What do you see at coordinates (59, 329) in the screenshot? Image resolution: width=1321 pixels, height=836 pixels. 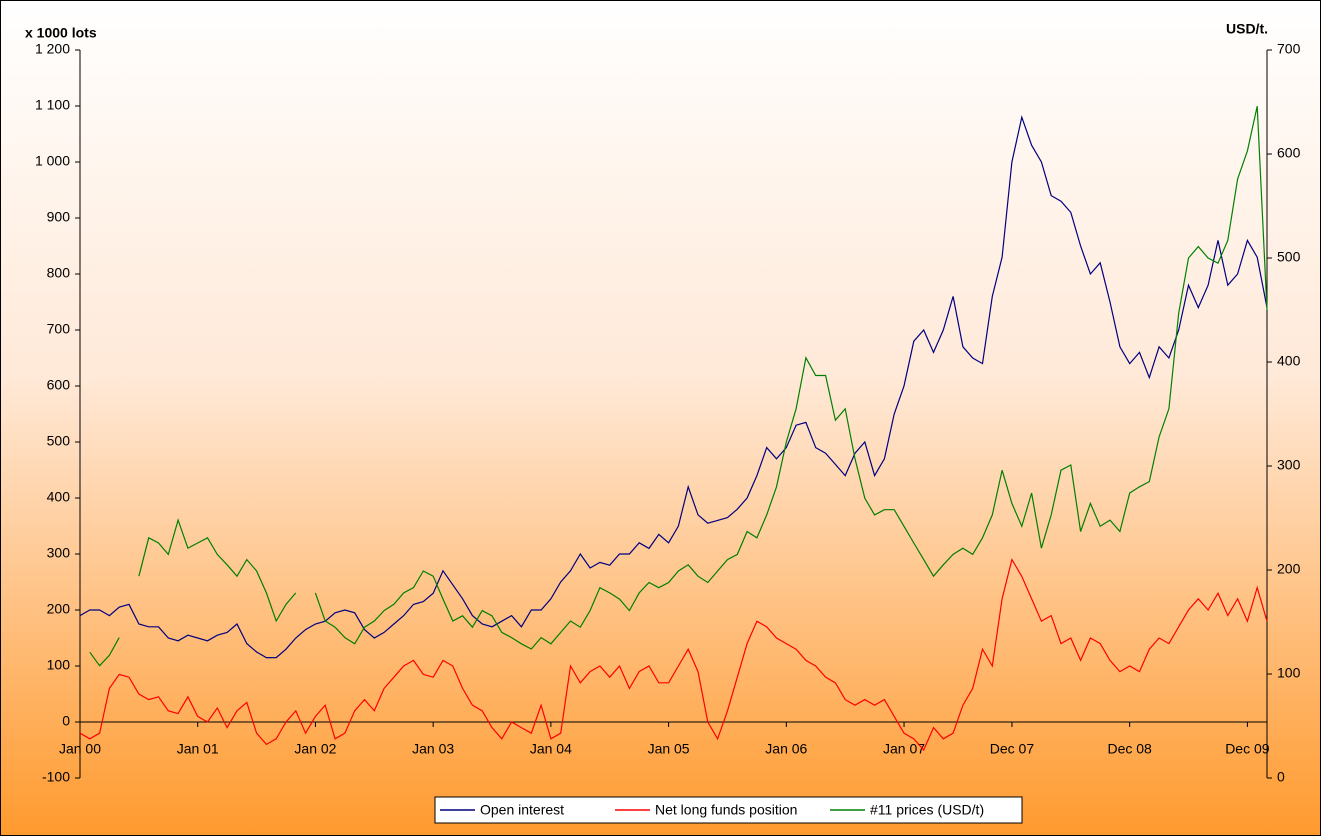 I see `y-tick-label: 700` at bounding box center [59, 329].